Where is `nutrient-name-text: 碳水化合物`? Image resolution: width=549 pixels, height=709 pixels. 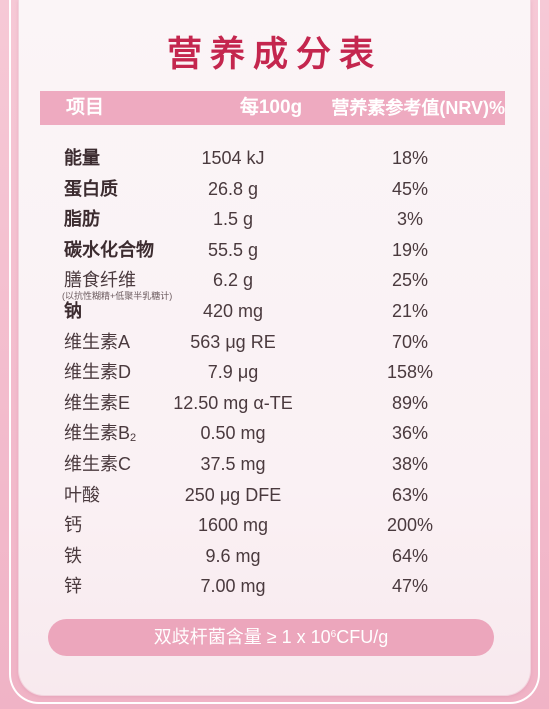
nutrient-name-text: 碳水化合物 is located at coordinates (109, 249).